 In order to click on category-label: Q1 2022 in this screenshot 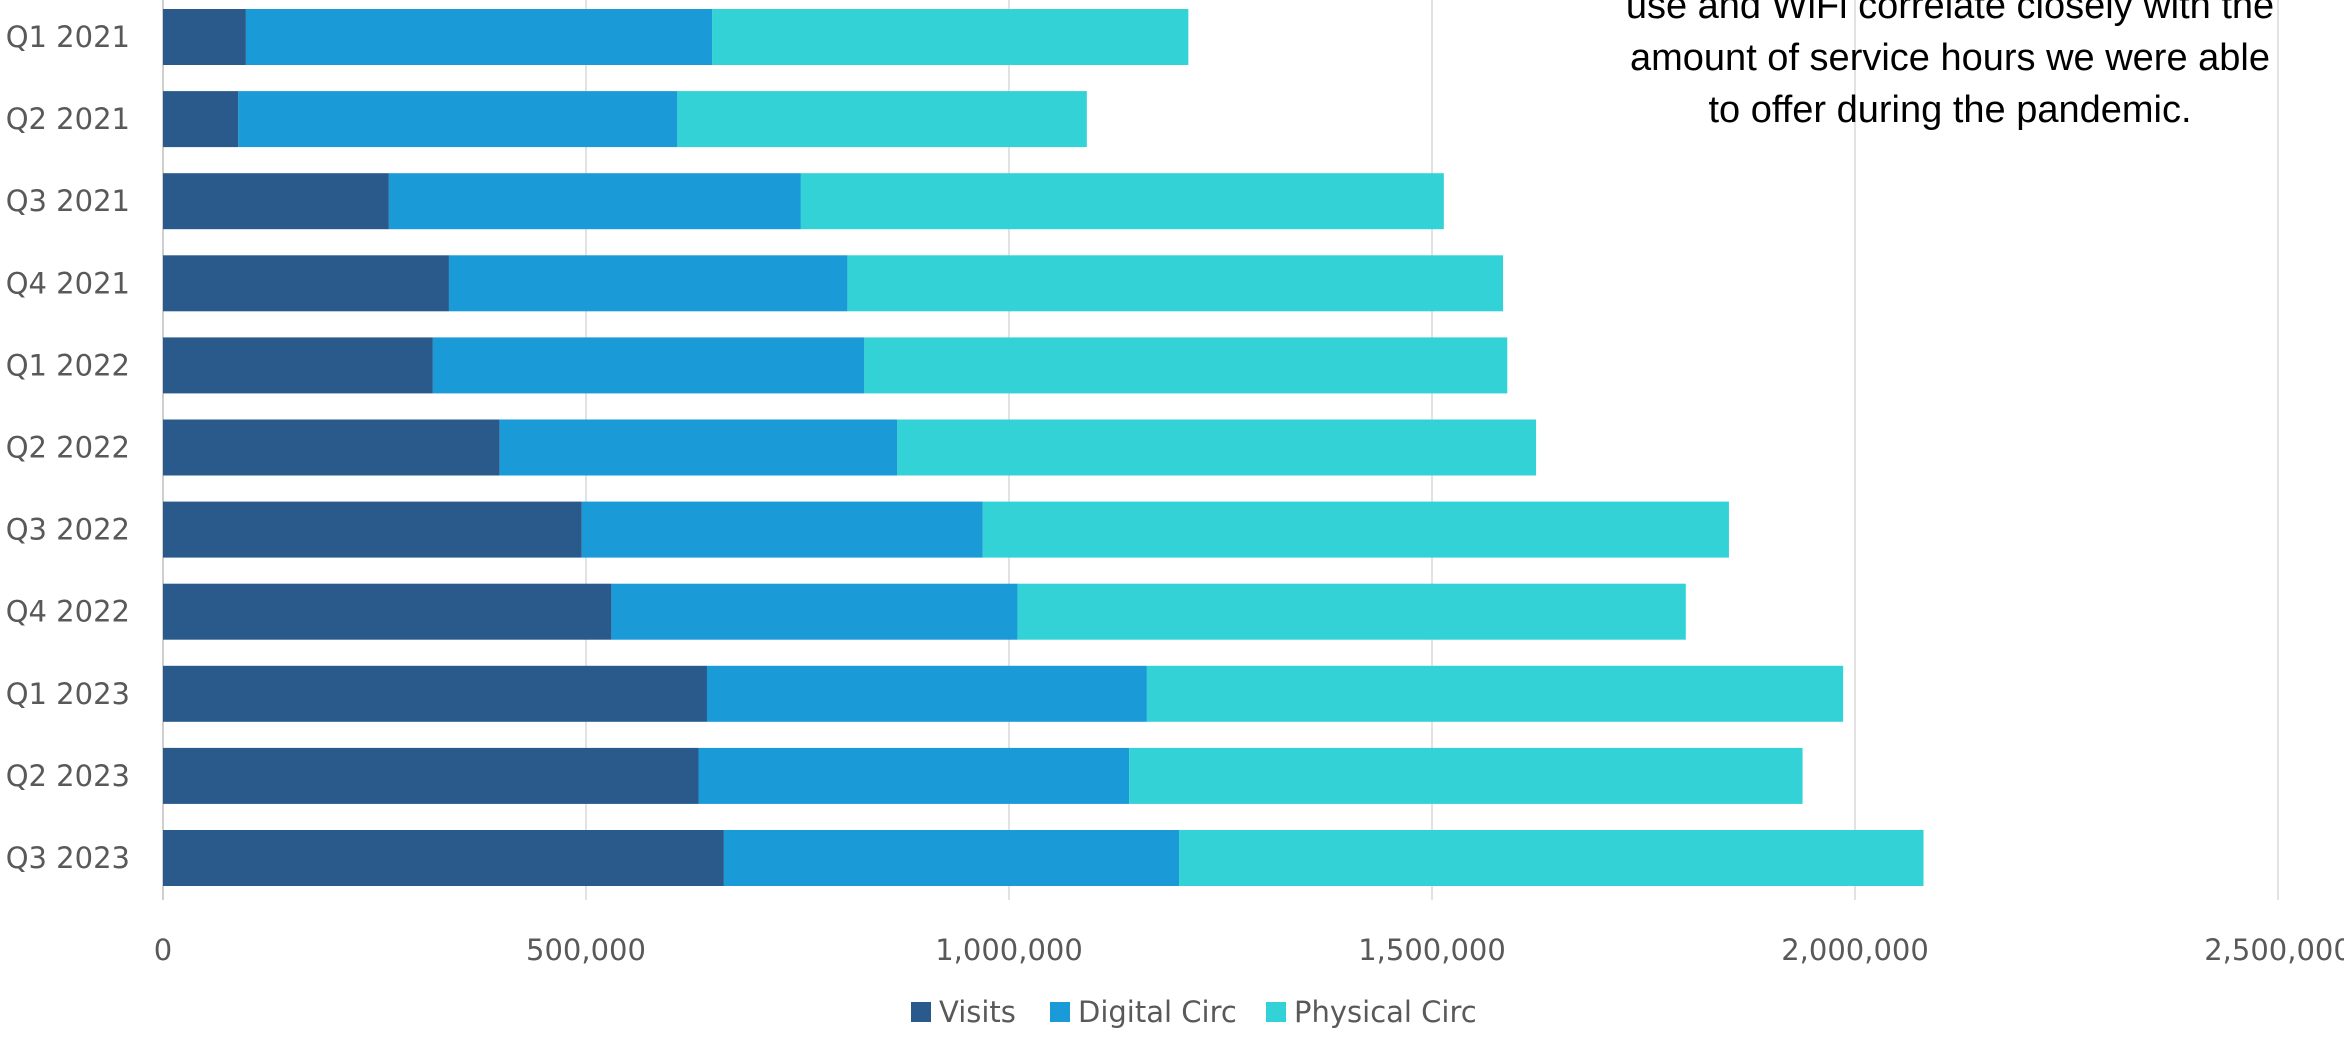, I will do `click(68, 365)`.